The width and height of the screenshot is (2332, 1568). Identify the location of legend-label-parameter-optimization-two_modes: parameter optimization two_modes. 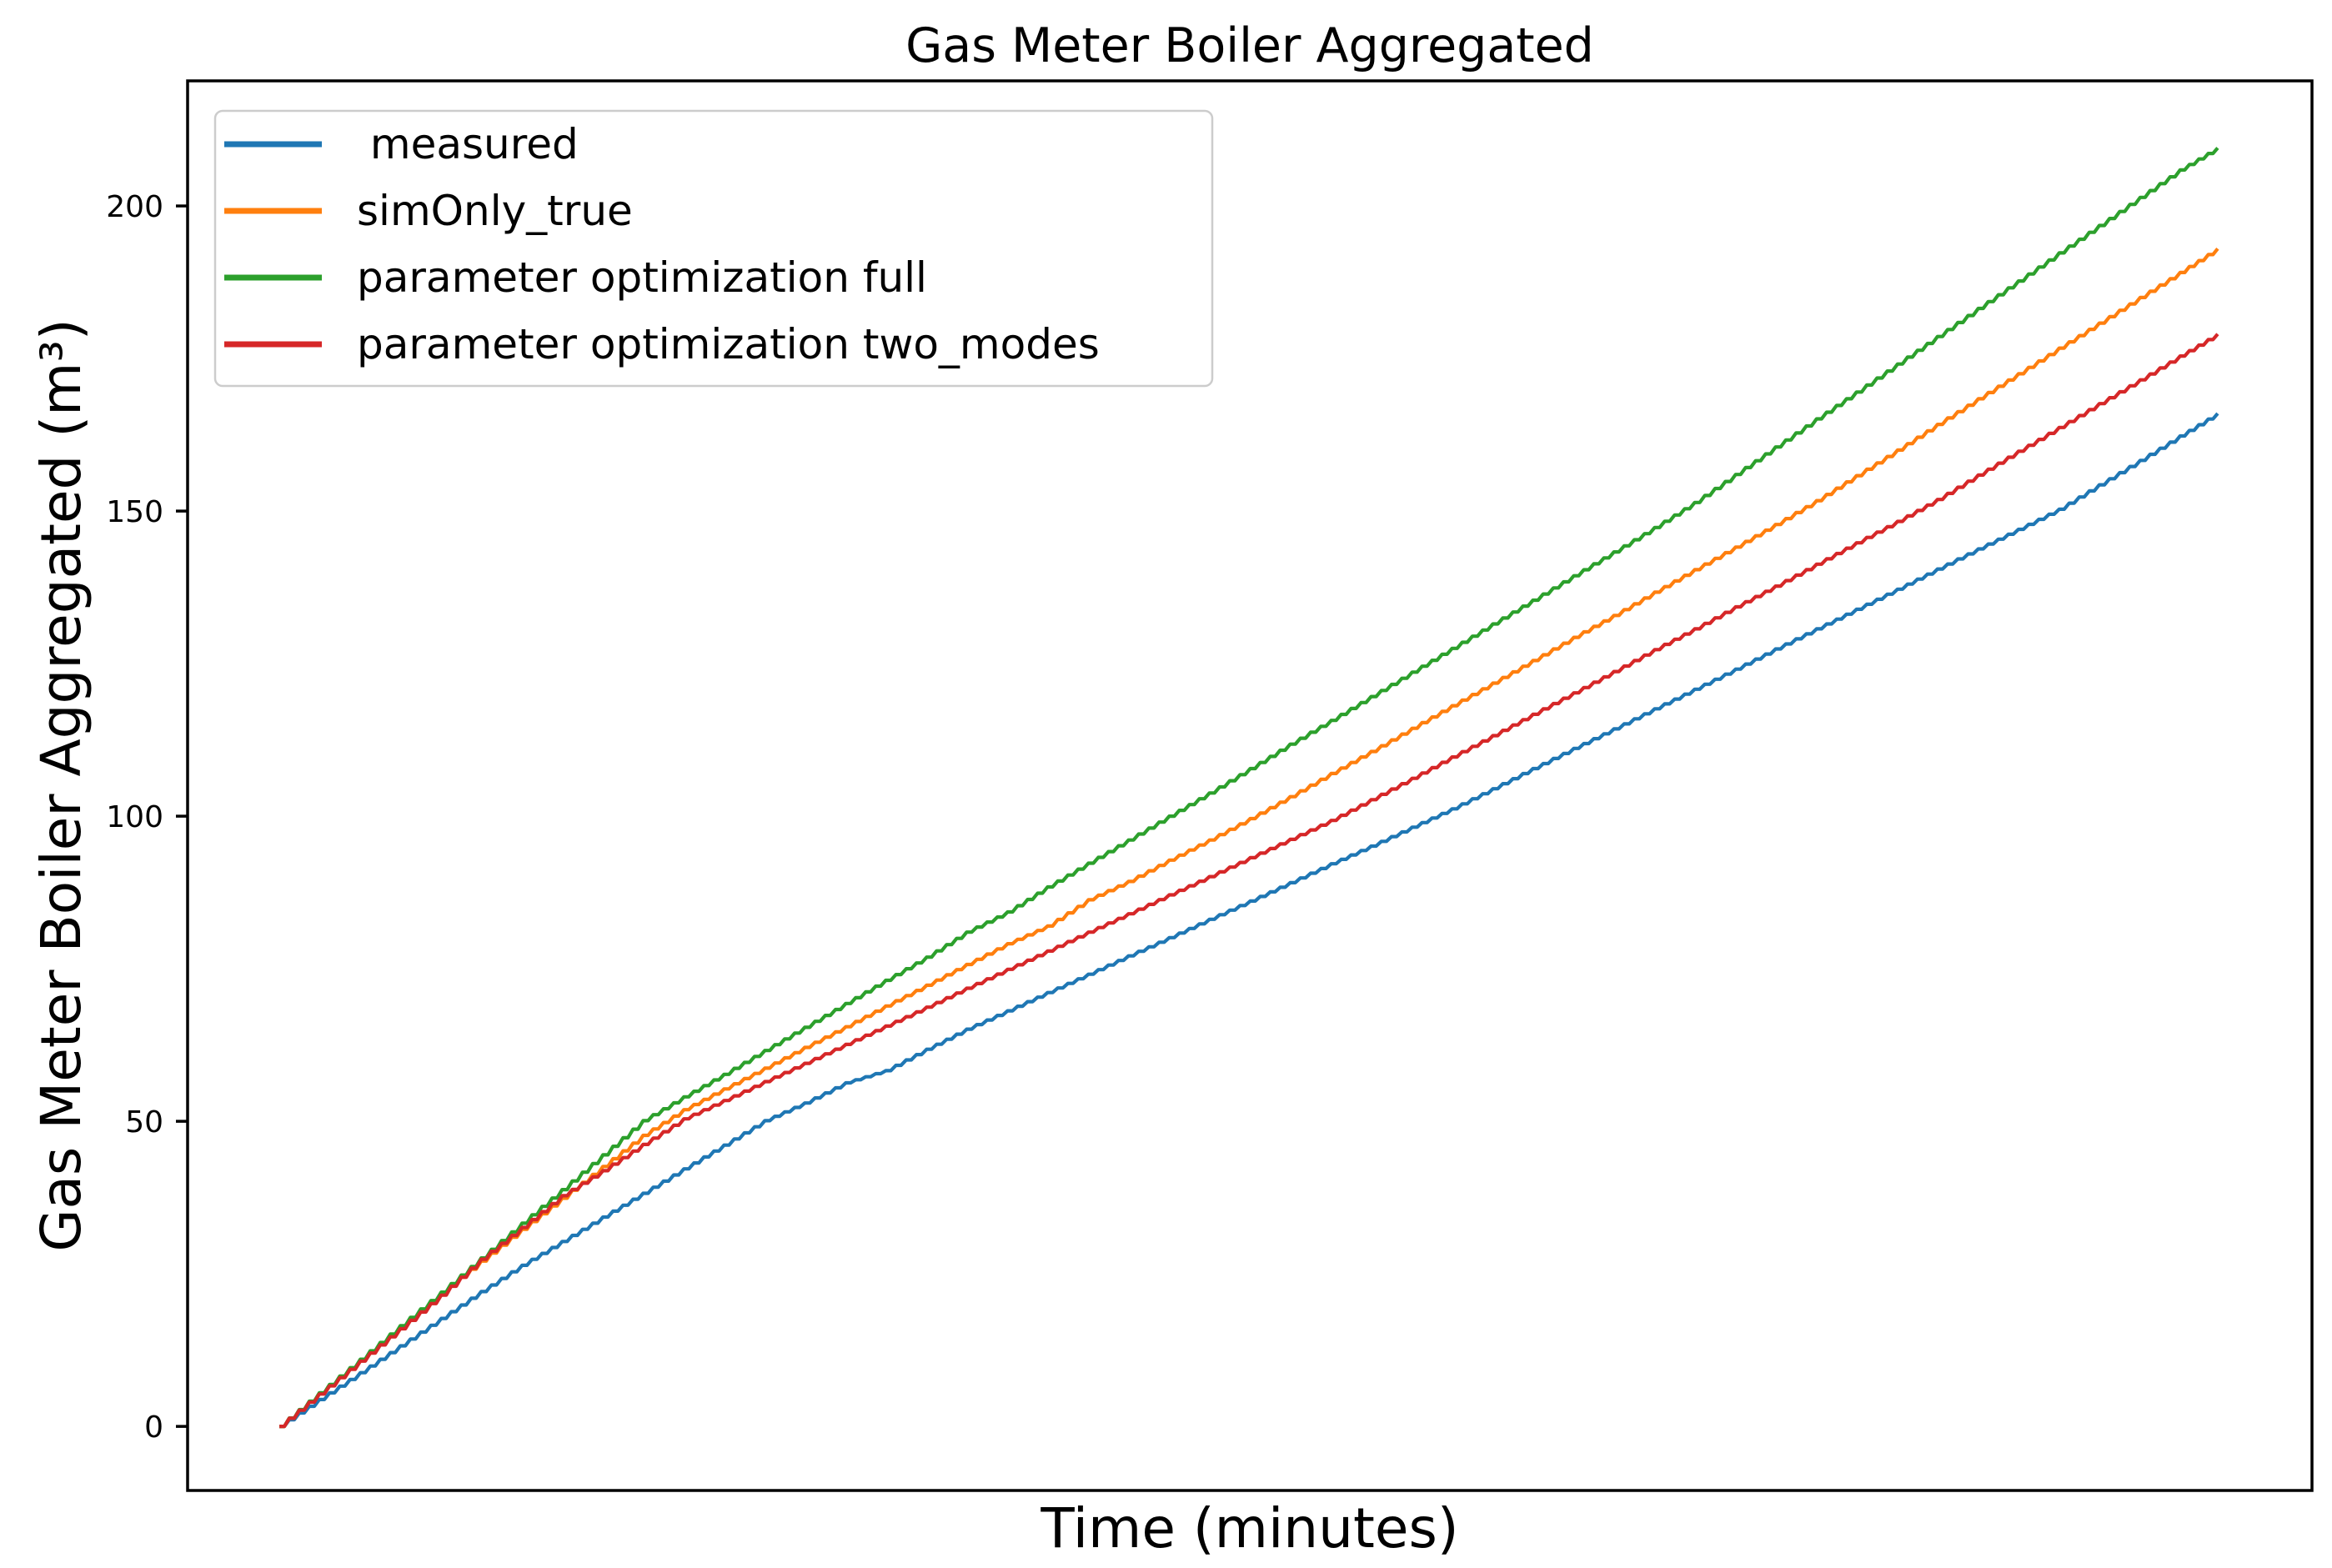
(728, 344).